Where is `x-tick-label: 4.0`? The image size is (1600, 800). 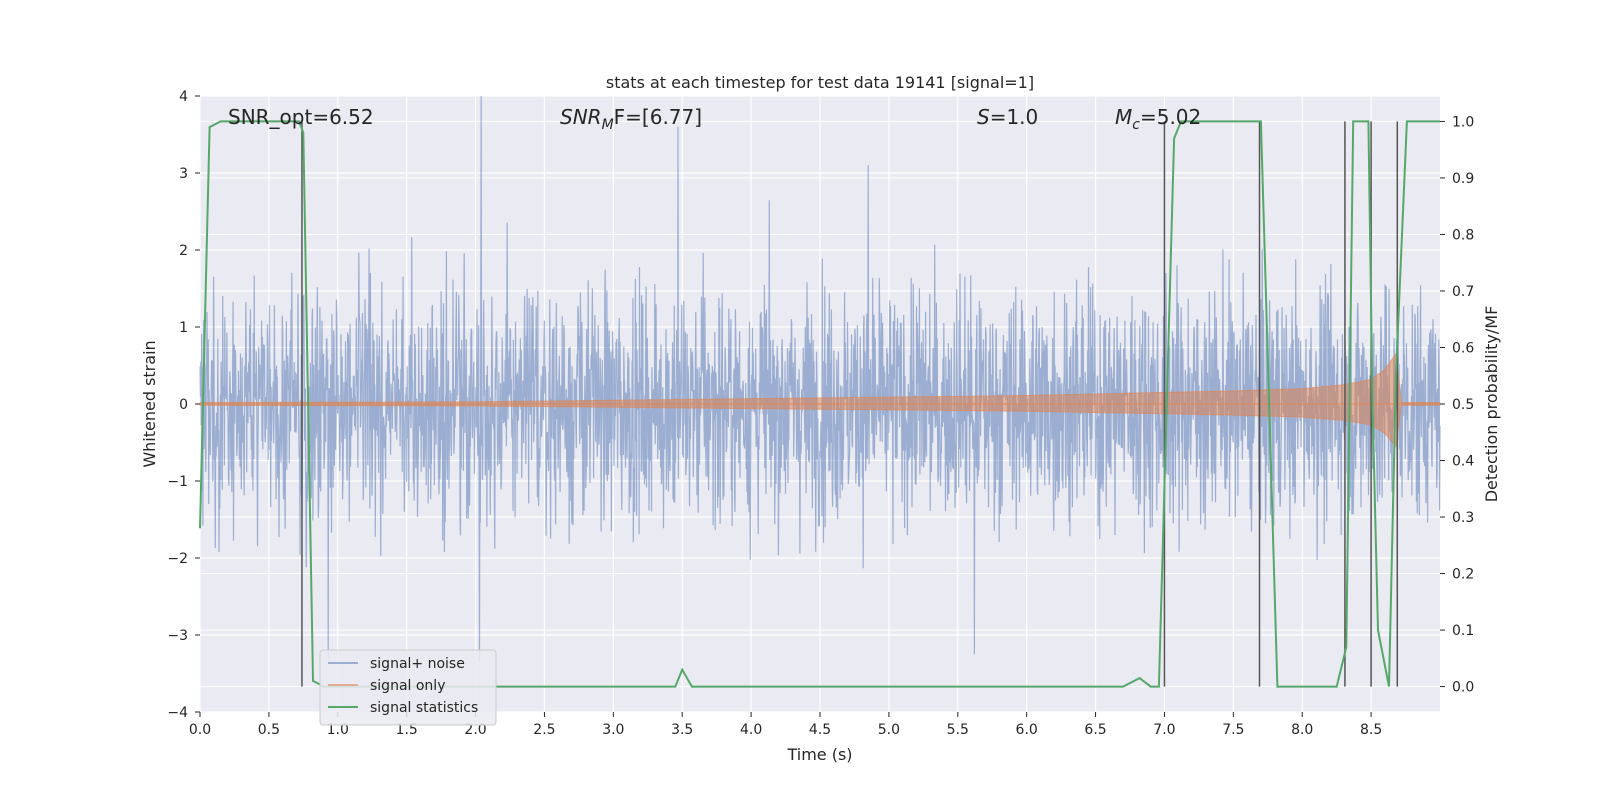 x-tick-label: 4.0 is located at coordinates (751, 730).